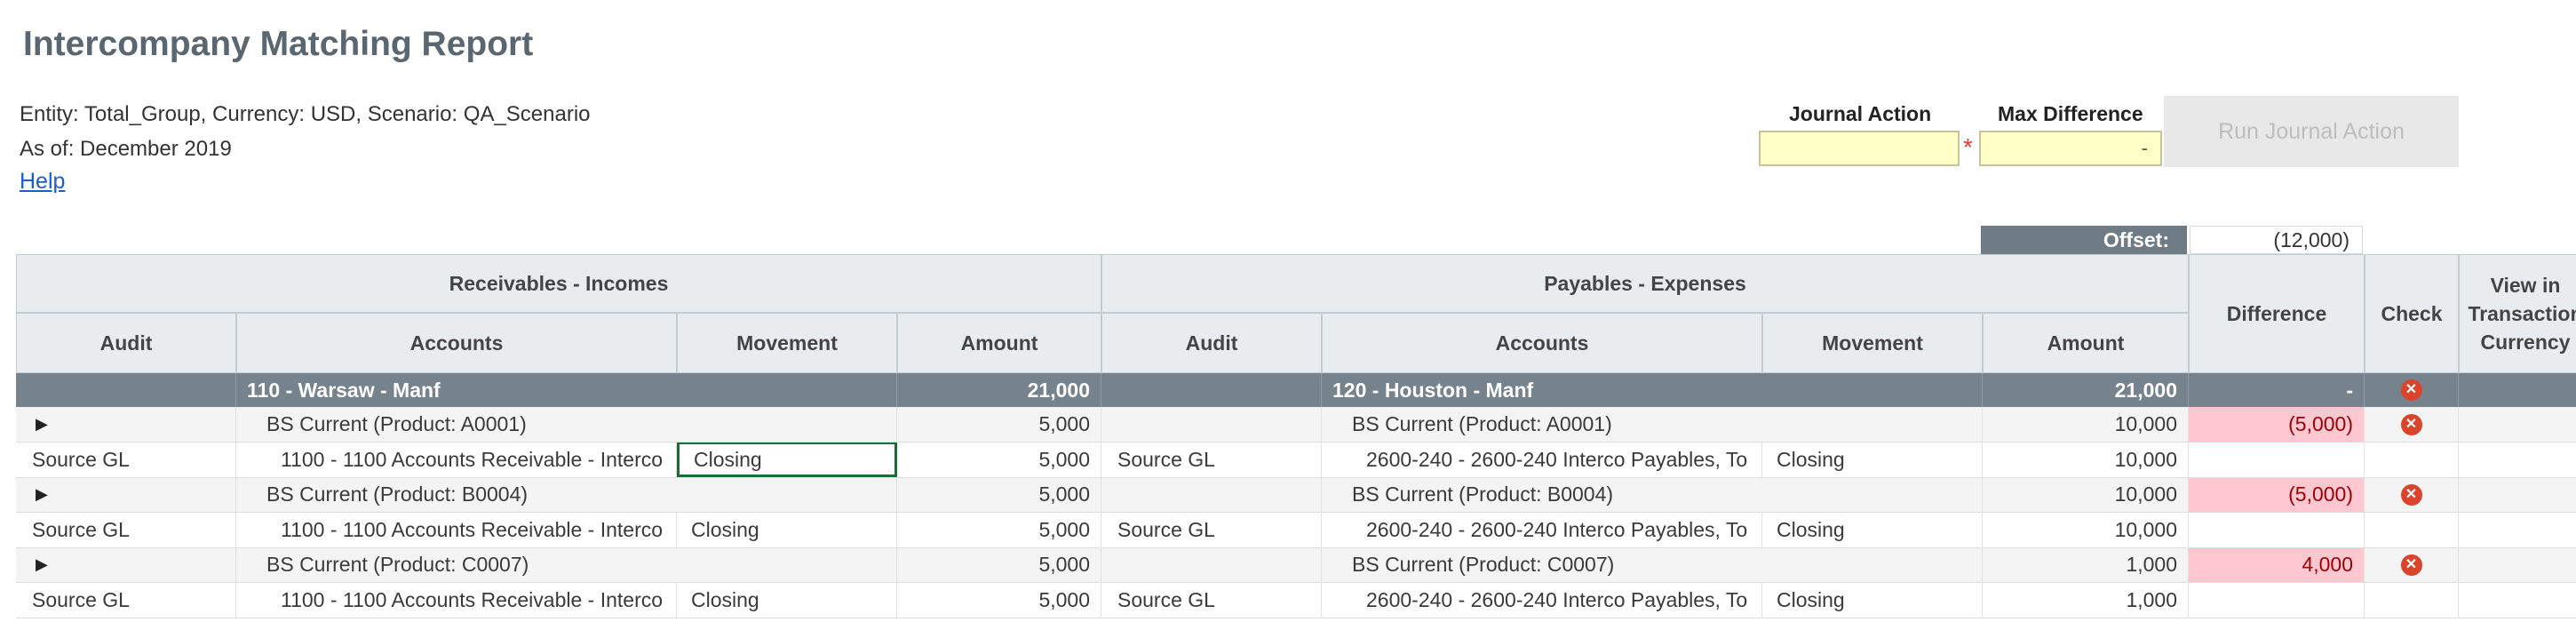 The image size is (2576, 630). Describe the element at coordinates (566, 390) in the screenshot. I see `group-left-entity: 110 - Warsaw - Manf` at that location.